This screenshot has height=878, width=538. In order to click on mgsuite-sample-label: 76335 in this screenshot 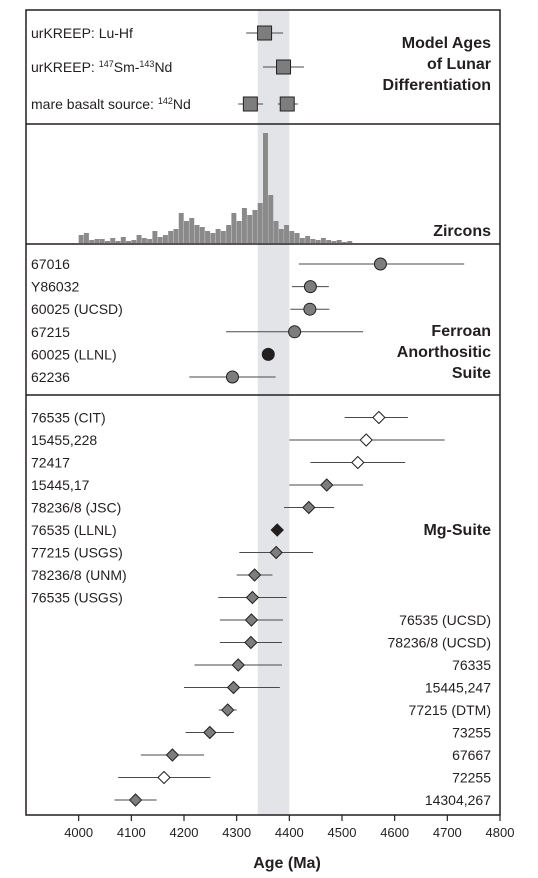, I will do `click(471, 665)`.